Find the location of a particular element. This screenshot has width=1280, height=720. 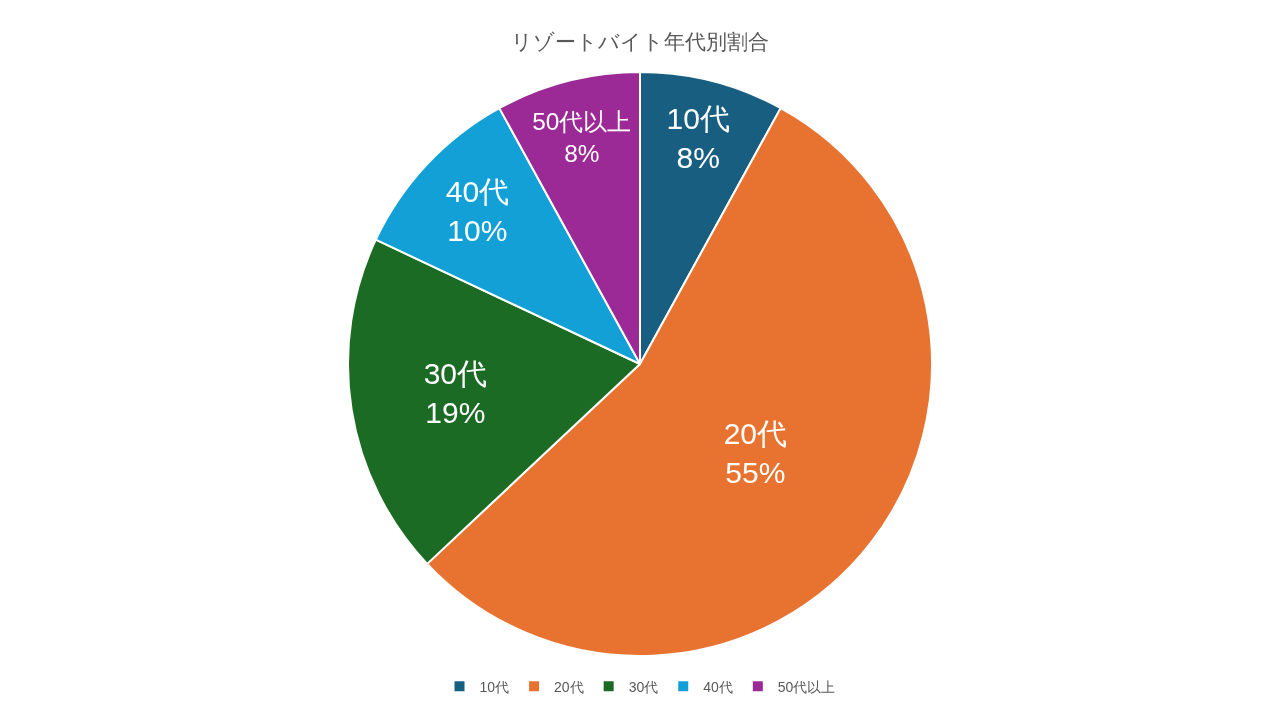

legend-label: 50代以上 is located at coordinates (806, 686).